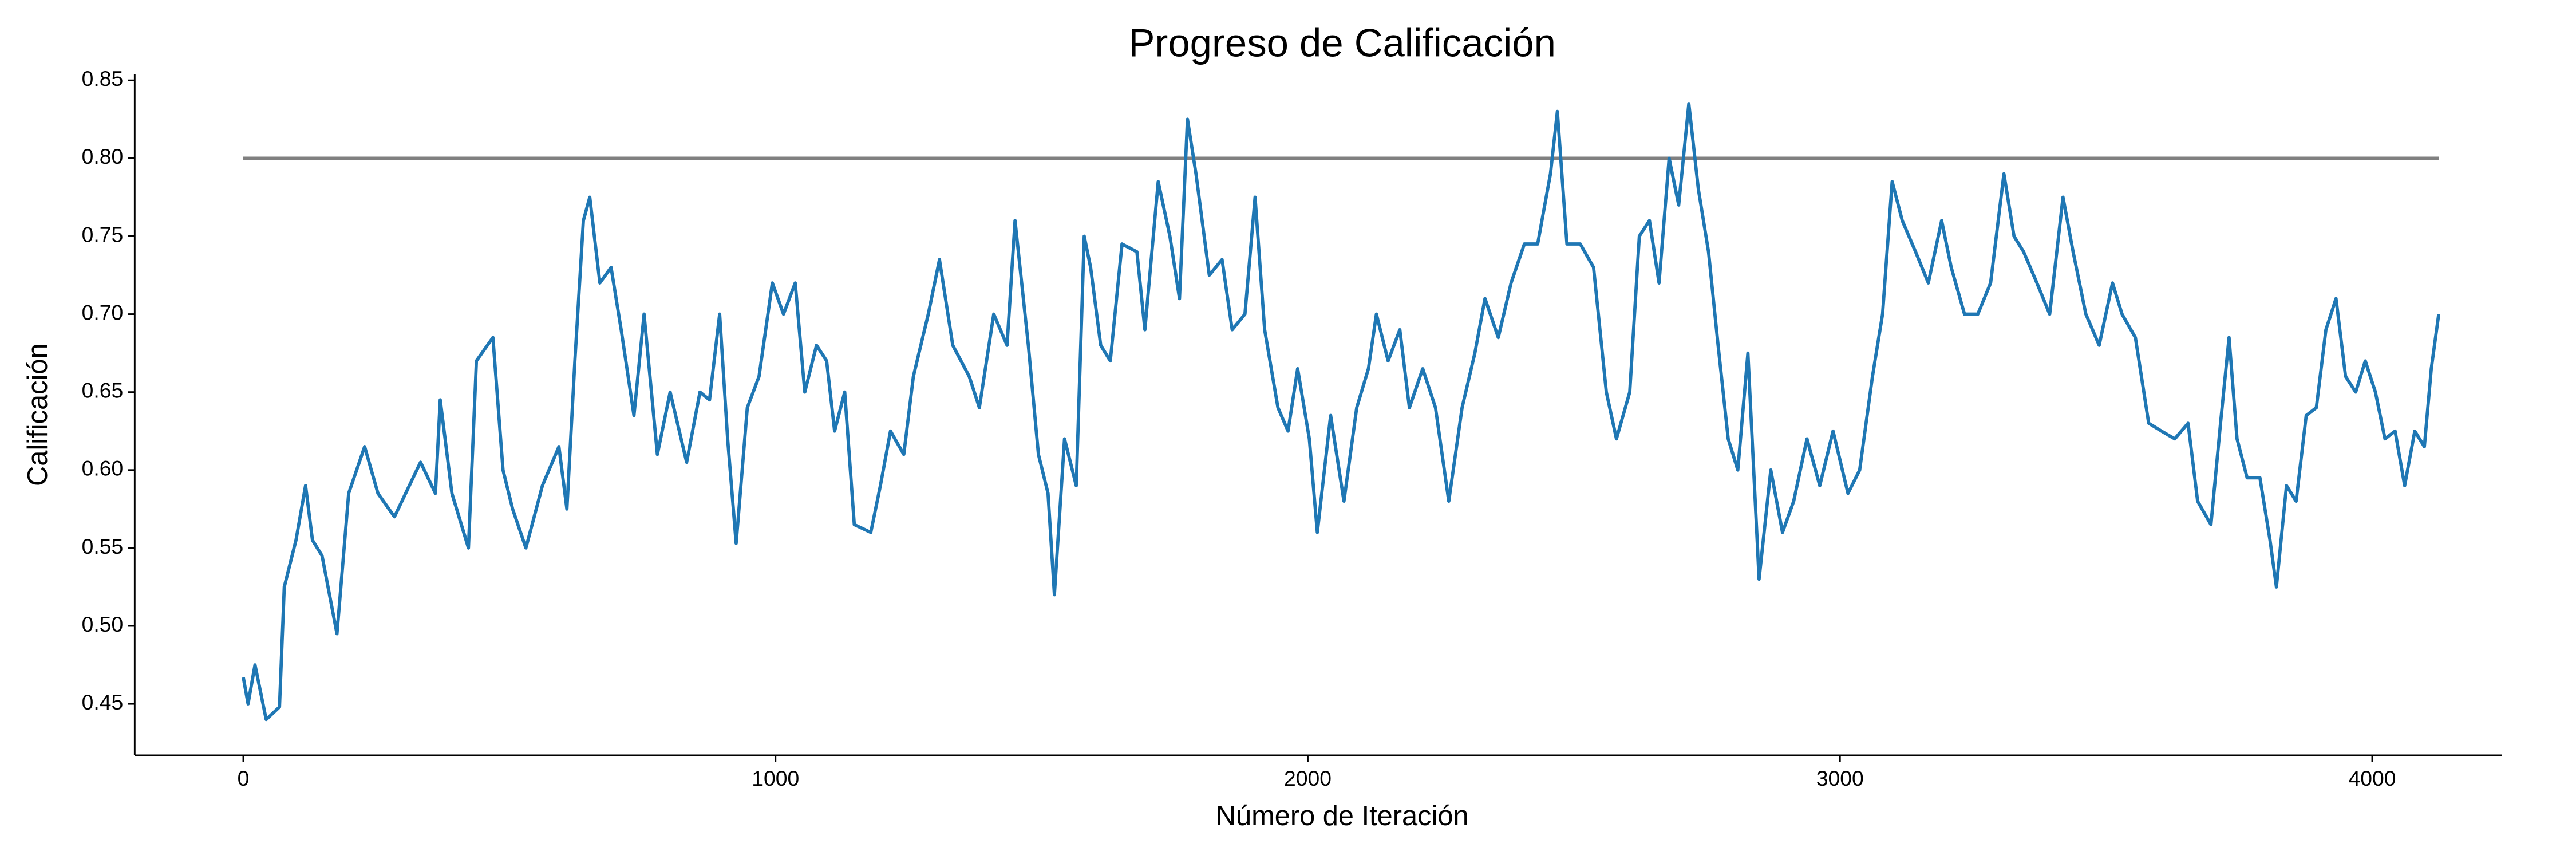  What do you see at coordinates (1342, 816) in the screenshot?
I see `x-axis-label: Número de Iteración` at bounding box center [1342, 816].